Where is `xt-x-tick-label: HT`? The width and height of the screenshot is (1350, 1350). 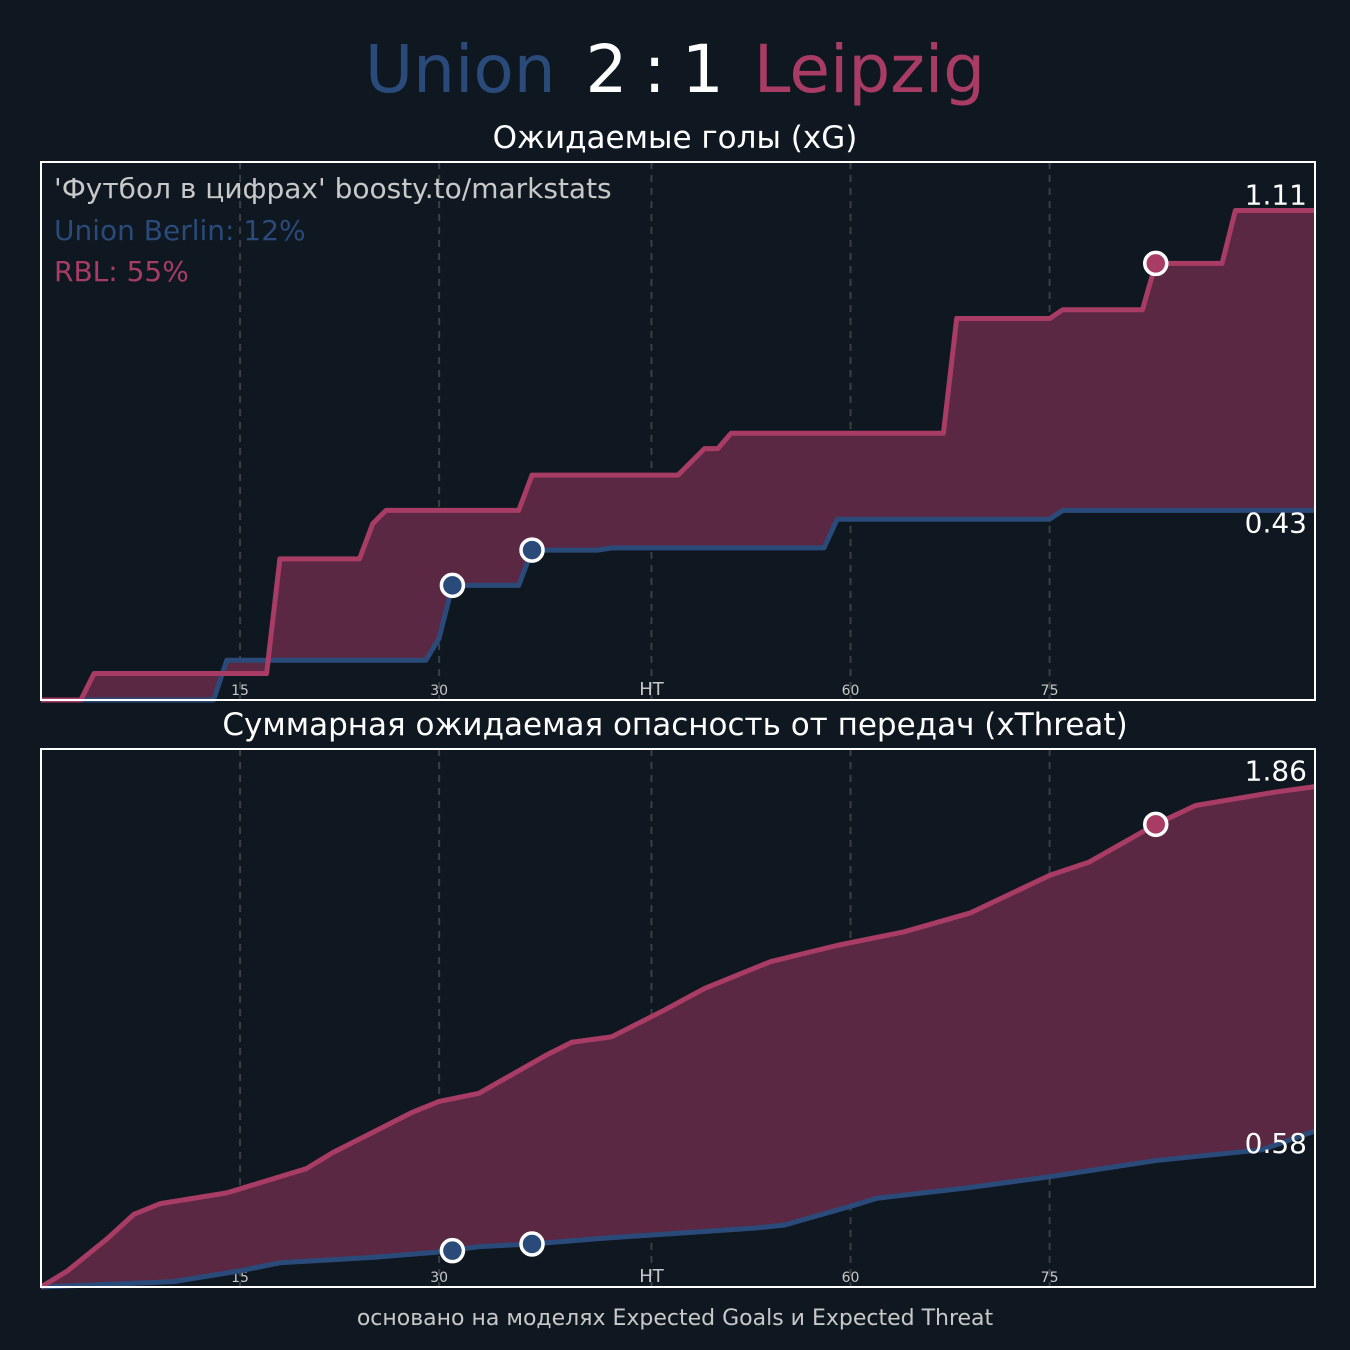
xt-x-tick-label: HT is located at coordinates (652, 1276).